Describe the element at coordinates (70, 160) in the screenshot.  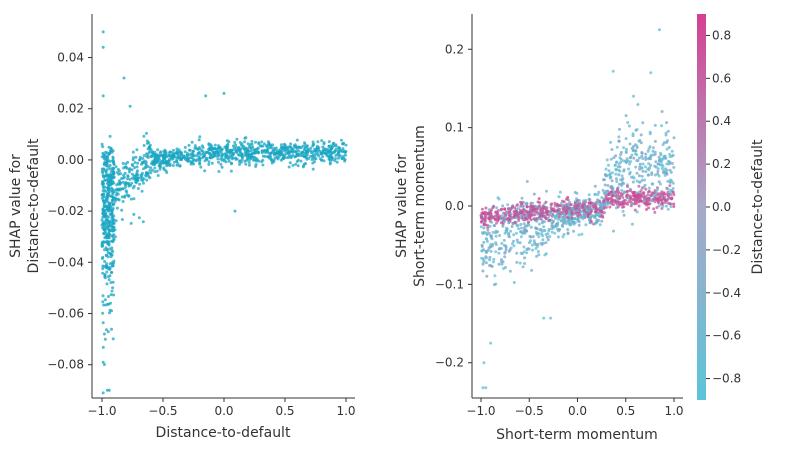
I see `y-tick-label: 0.00` at that location.